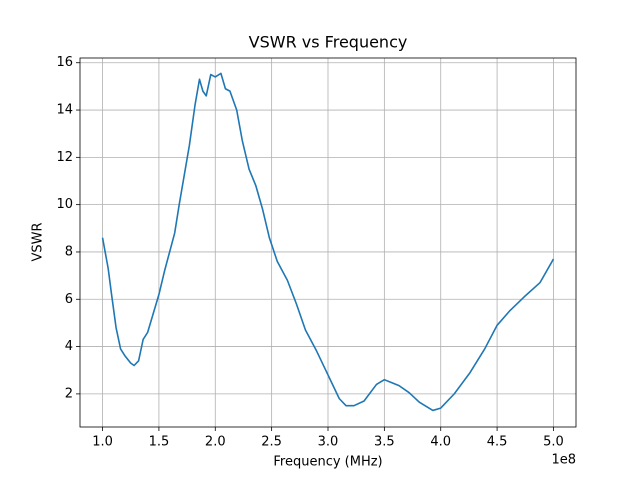 The width and height of the screenshot is (640, 480). Describe the element at coordinates (38, 241) in the screenshot. I see `y-axis-label: VSWR` at that location.